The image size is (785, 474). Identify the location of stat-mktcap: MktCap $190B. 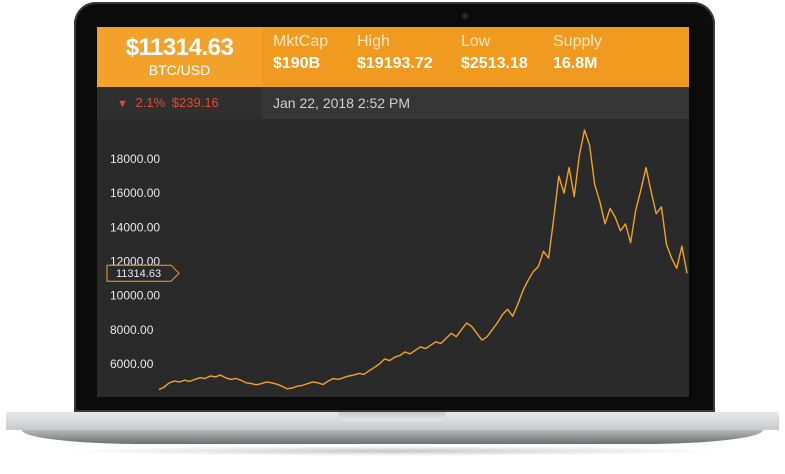
(300, 53).